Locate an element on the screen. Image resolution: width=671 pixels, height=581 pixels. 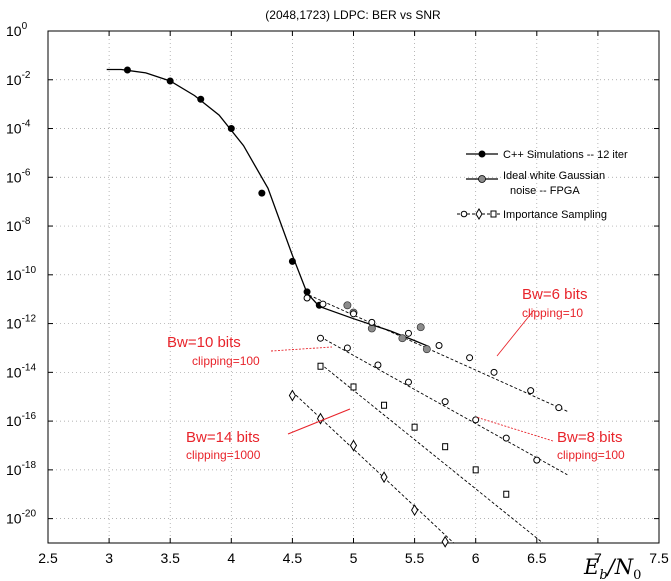
annotation-bw8-title: Bw=8 bits is located at coordinates (589, 437).